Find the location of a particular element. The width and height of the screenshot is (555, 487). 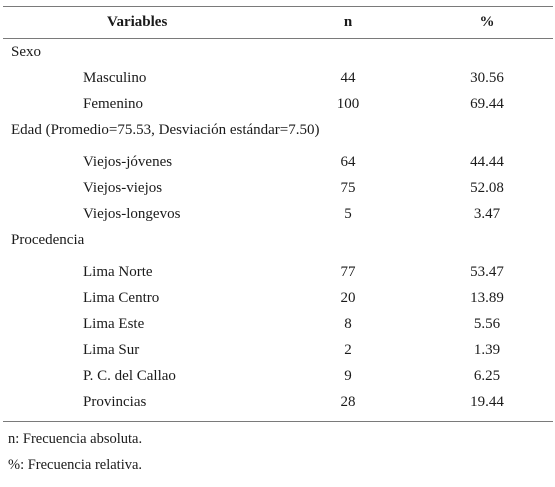

row-label: Viejos-longevos is located at coordinates (132, 214).